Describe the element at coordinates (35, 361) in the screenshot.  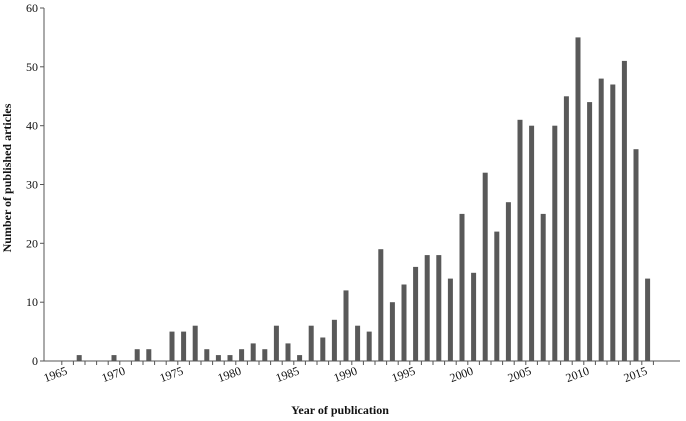
I see `y-tick-label: 0` at that location.